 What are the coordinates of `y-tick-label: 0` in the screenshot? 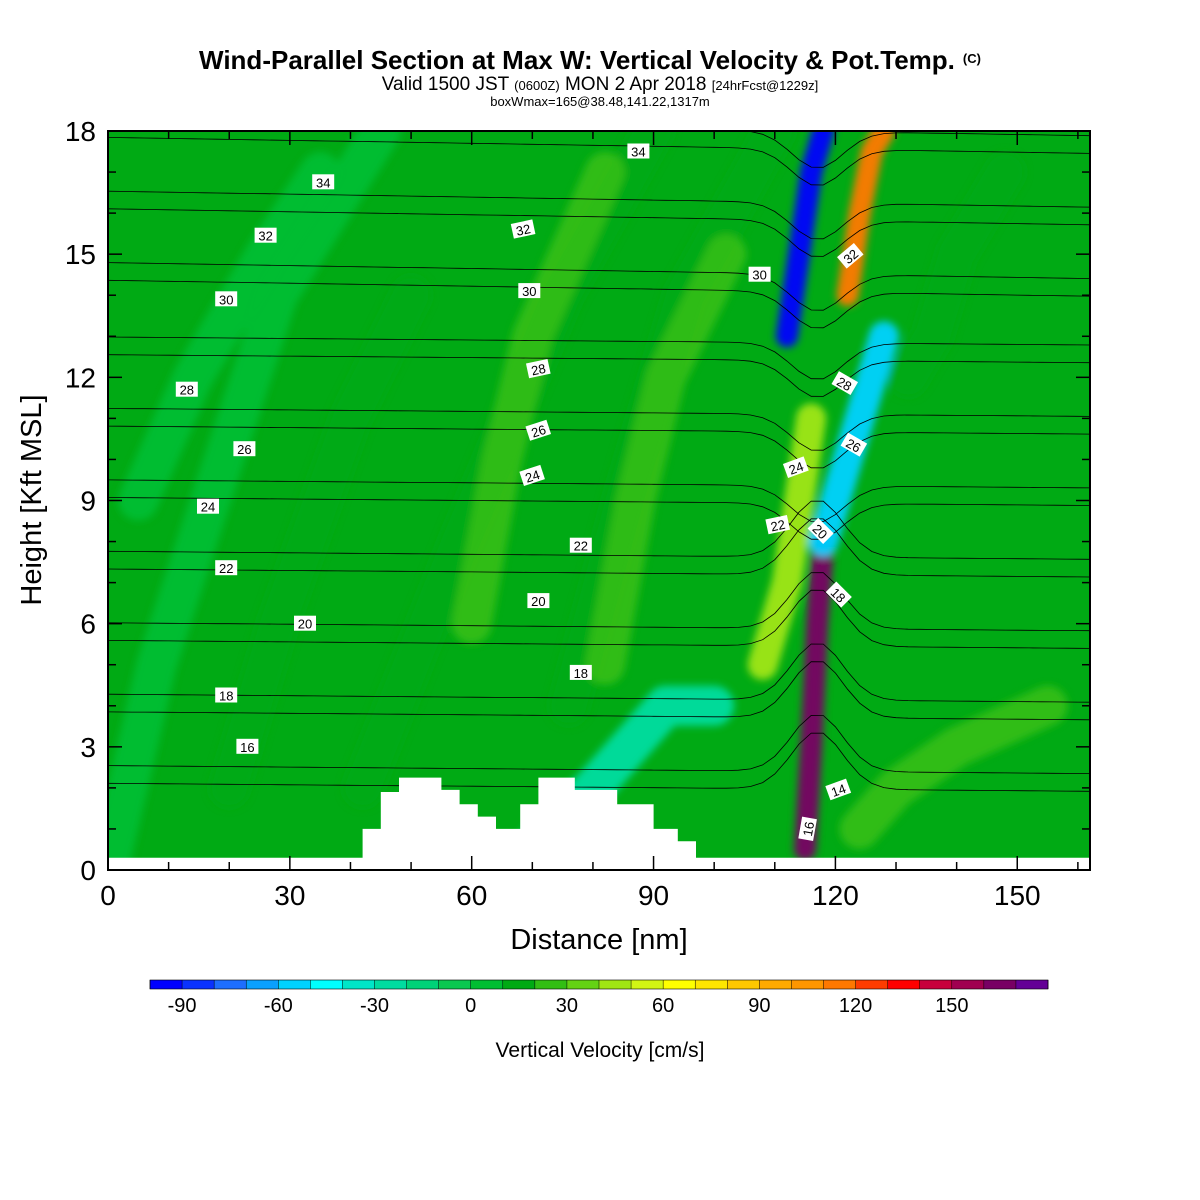 It's located at (88, 870).